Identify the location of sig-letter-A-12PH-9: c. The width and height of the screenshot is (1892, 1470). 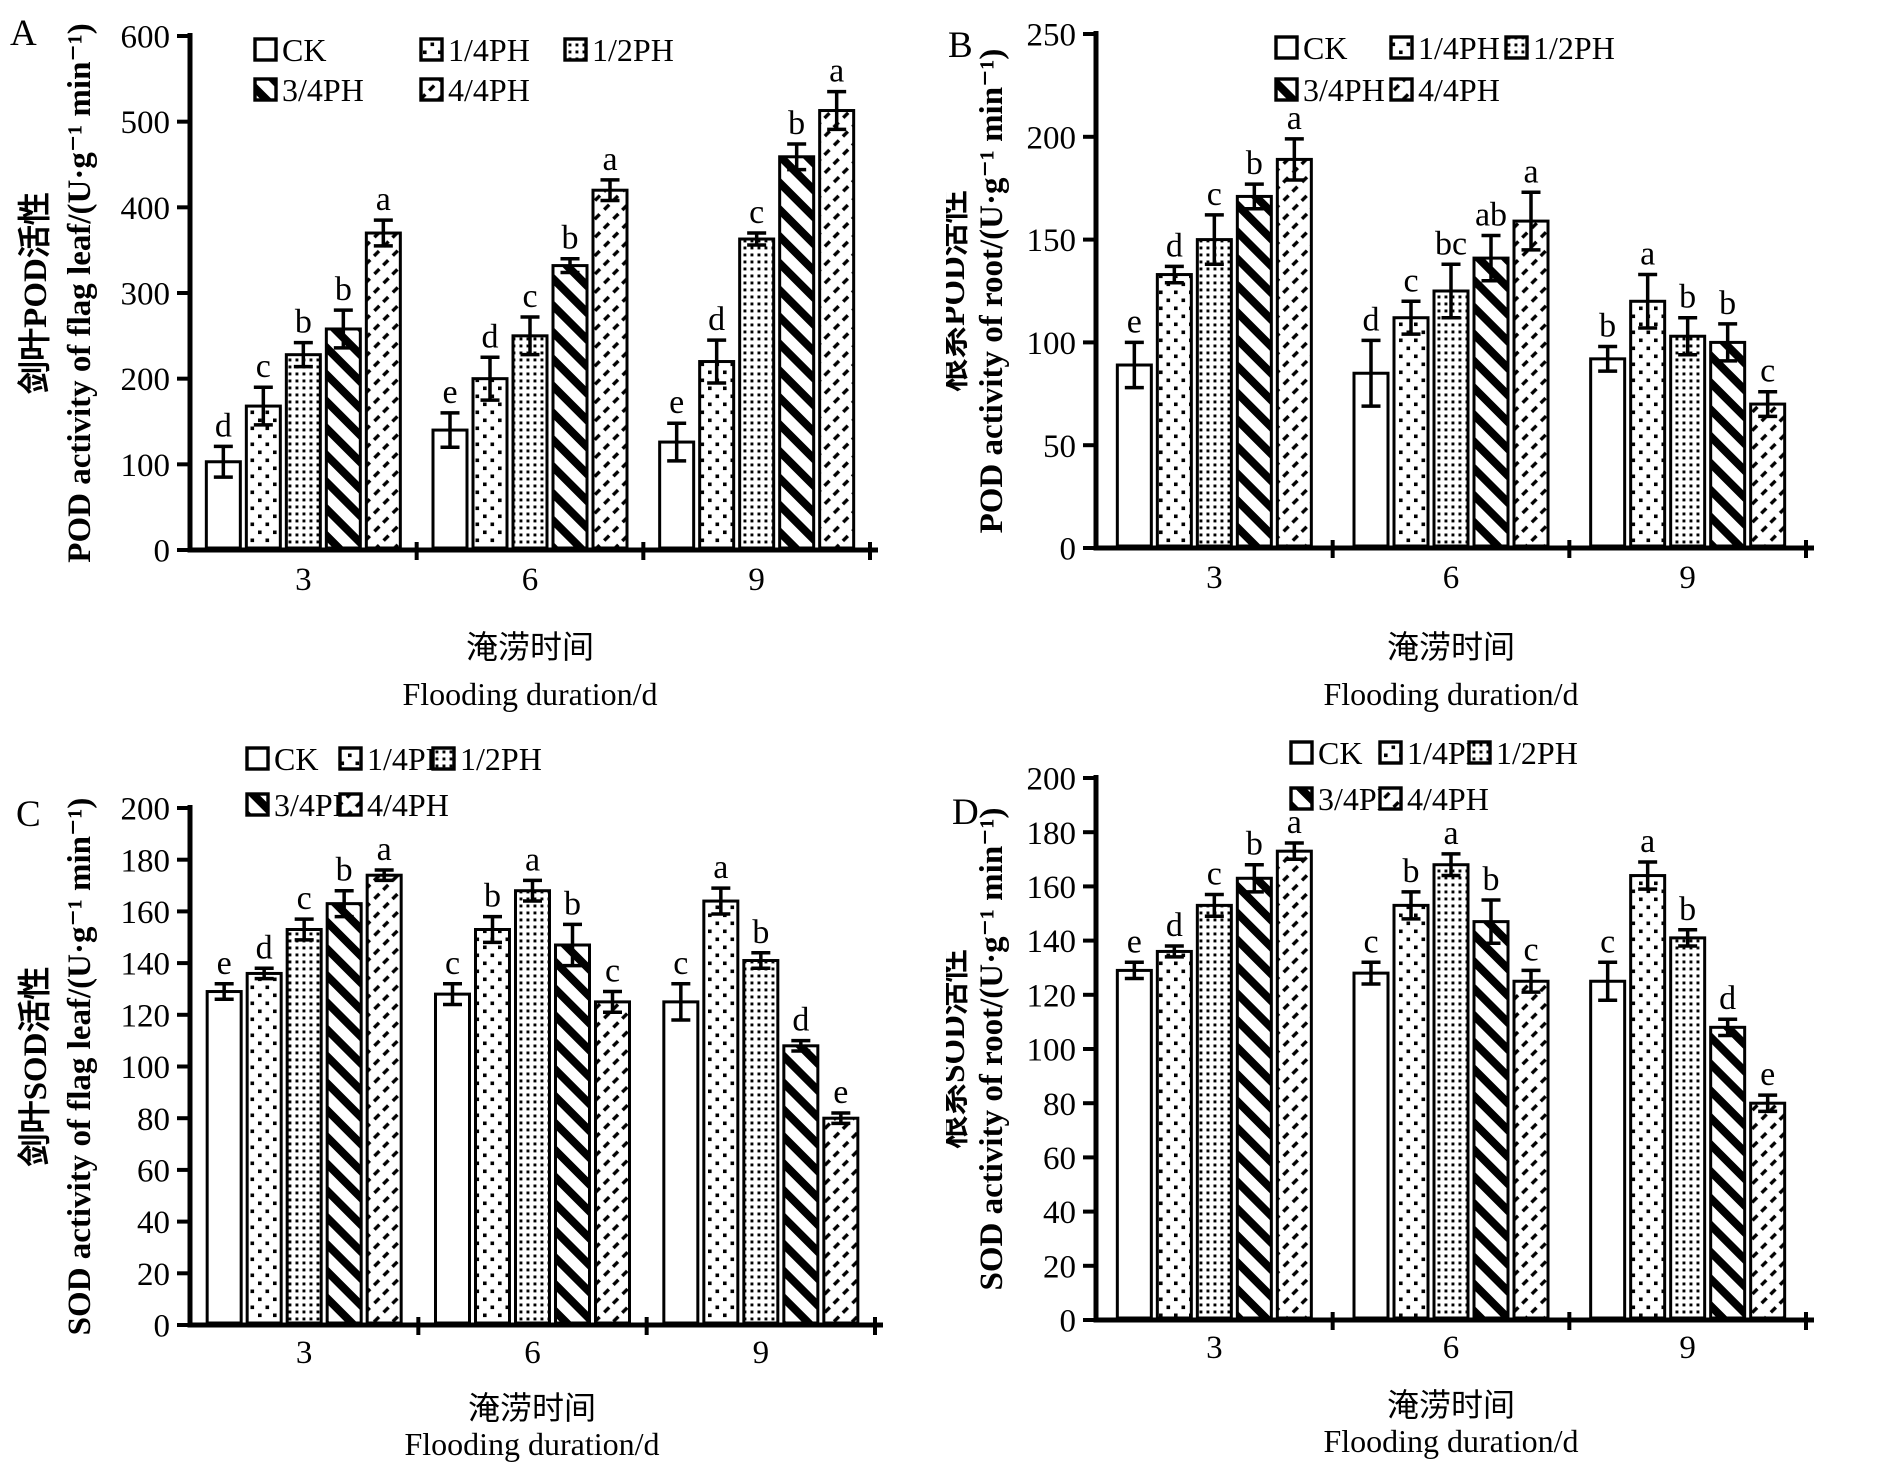
(756, 212).